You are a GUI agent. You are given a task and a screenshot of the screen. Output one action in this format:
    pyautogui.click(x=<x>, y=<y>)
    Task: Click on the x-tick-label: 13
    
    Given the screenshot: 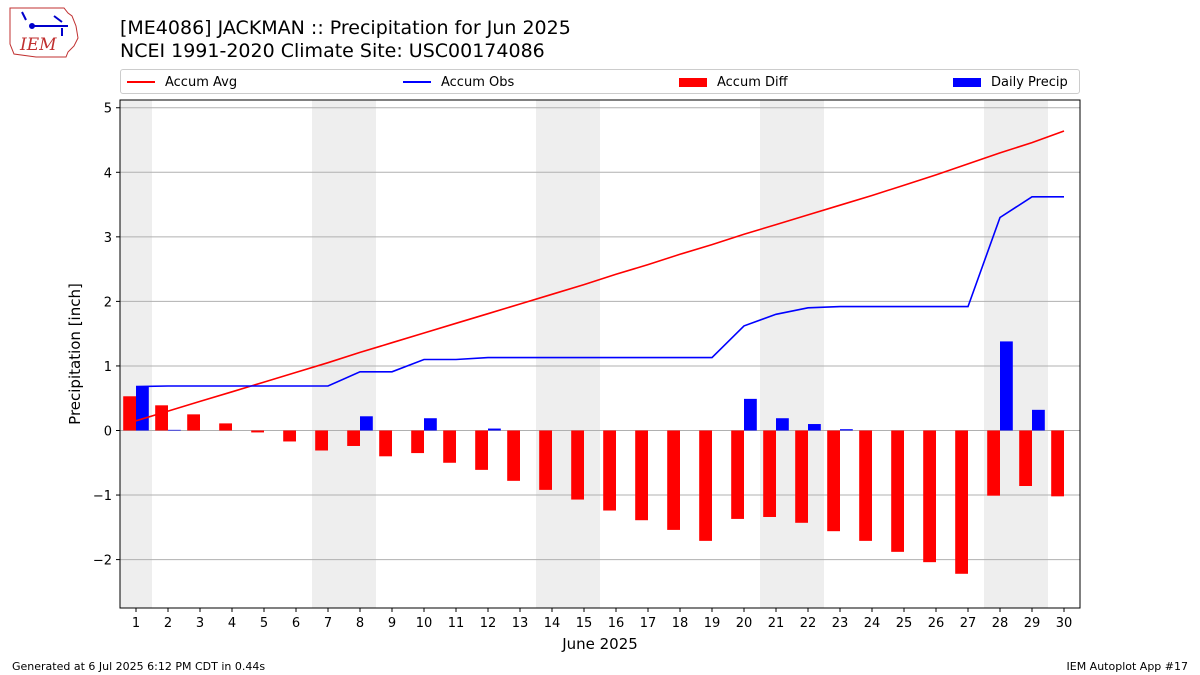 What is the action you would take?
    pyautogui.click(x=520, y=623)
    